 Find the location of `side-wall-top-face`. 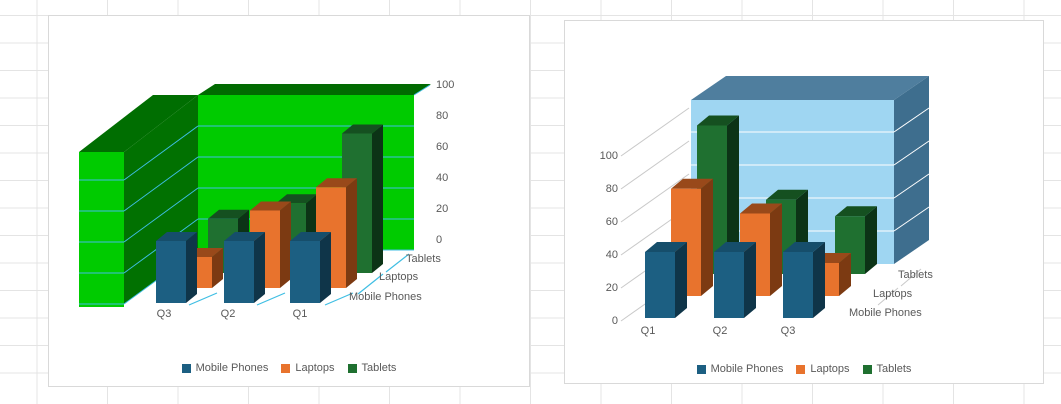

side-wall-top-face is located at coordinates (138, 123).